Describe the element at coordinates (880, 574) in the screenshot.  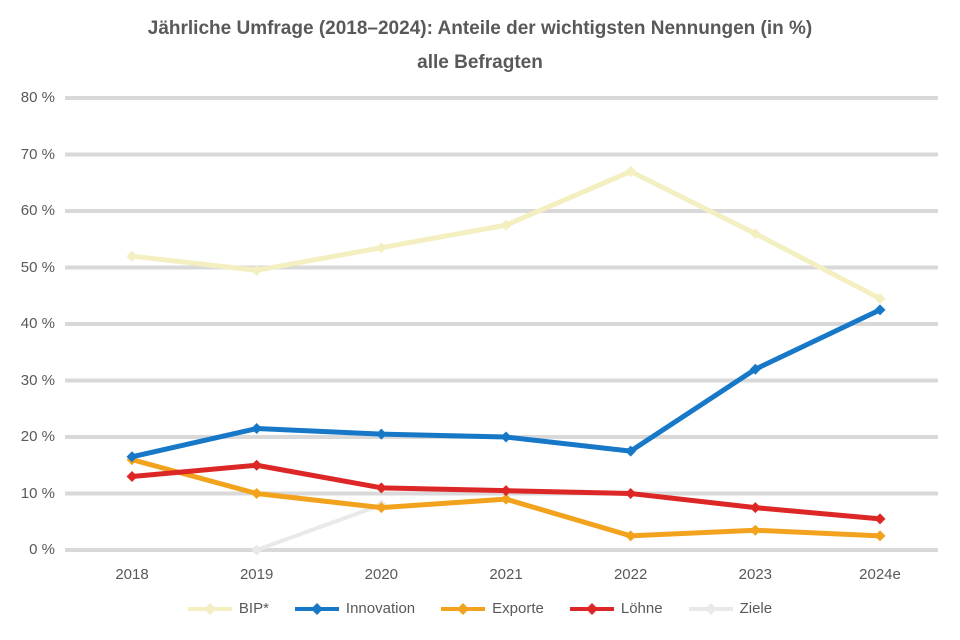
I see `x-axis-tick-label: 2024e` at that location.